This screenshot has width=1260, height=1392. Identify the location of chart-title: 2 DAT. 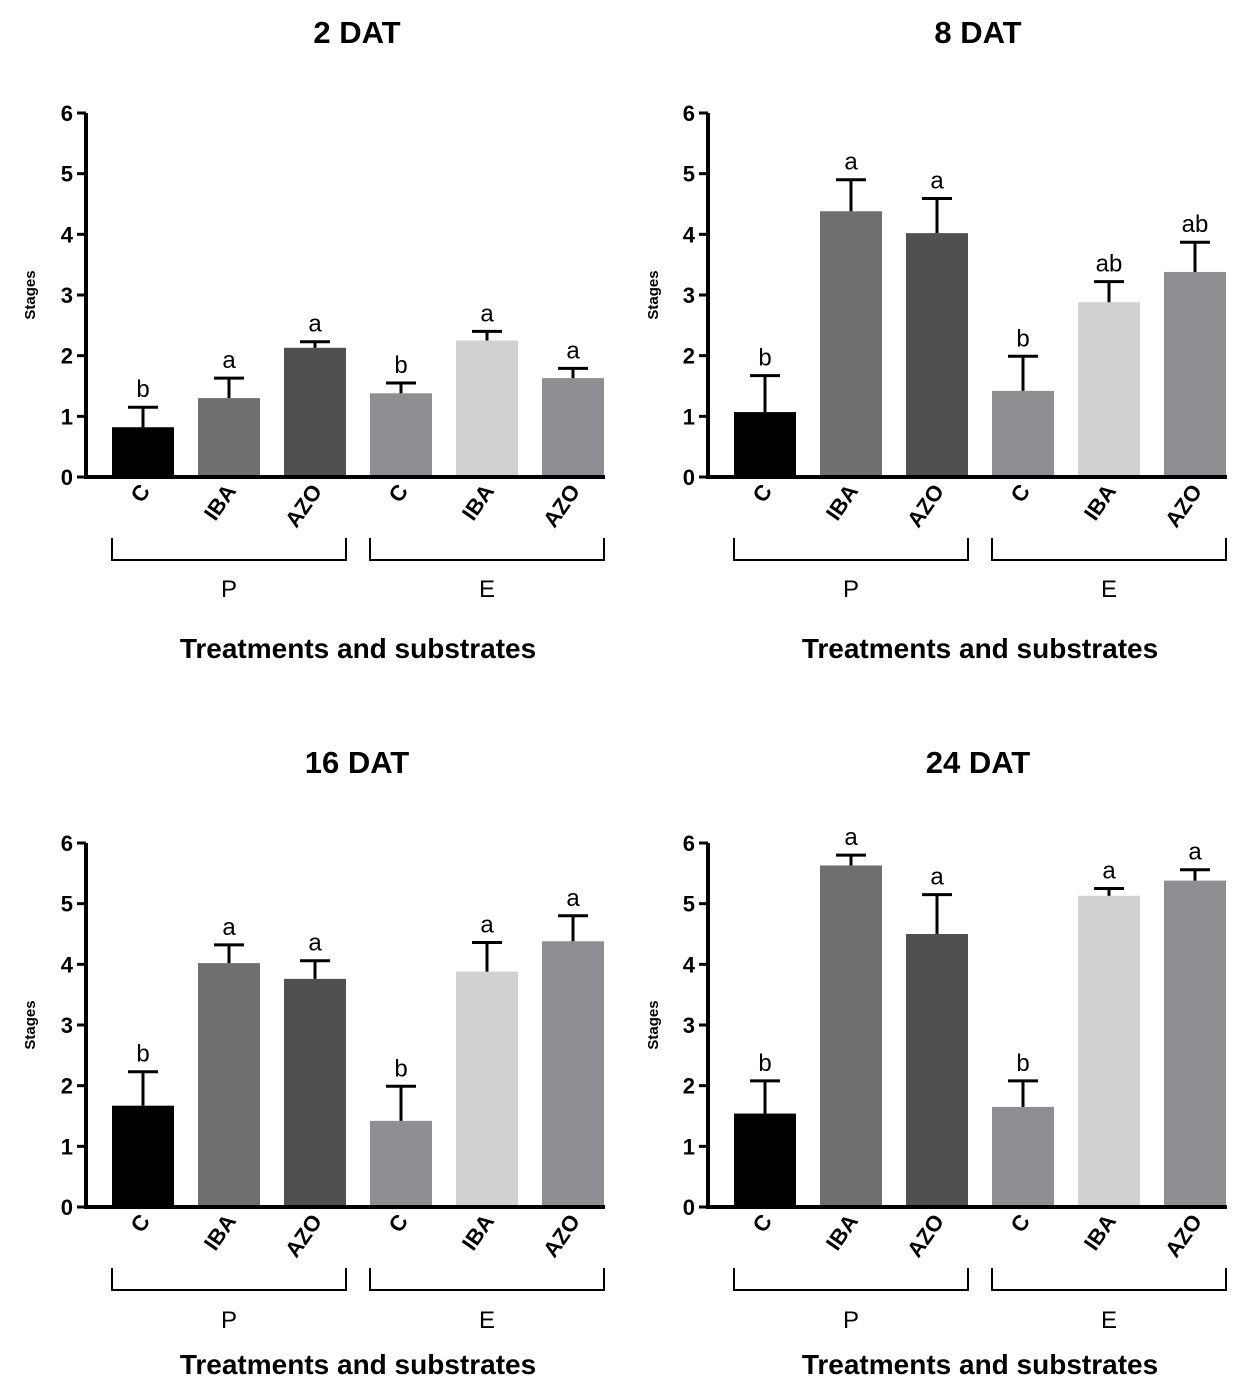
(356, 32).